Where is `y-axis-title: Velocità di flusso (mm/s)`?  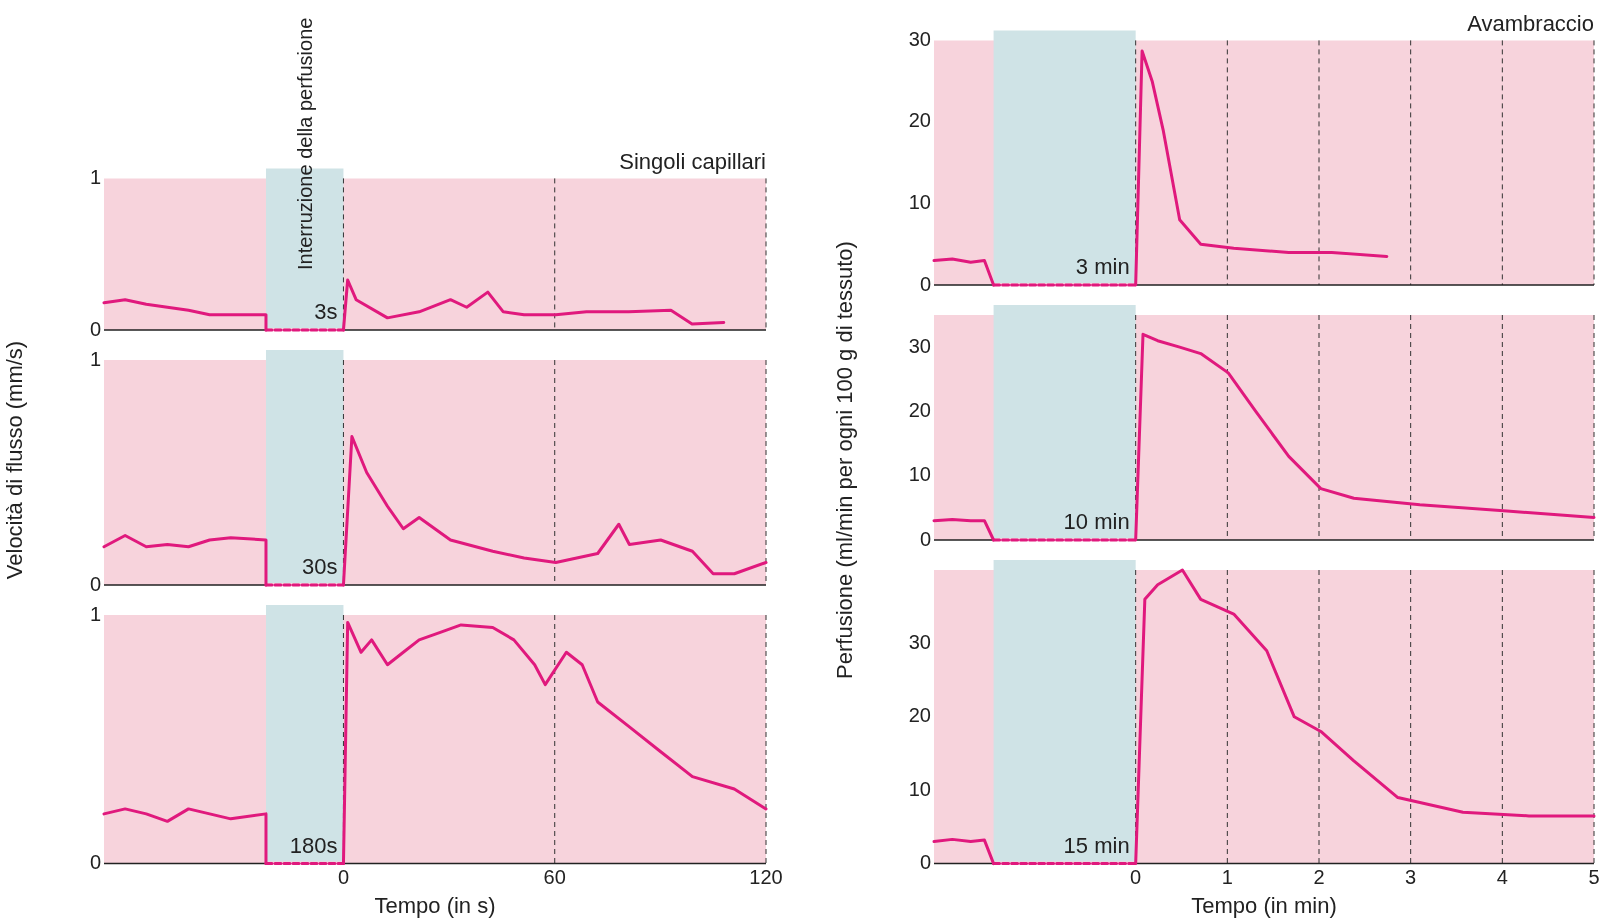 y-axis-title: Velocità di flusso (mm/s) is located at coordinates (15, 460).